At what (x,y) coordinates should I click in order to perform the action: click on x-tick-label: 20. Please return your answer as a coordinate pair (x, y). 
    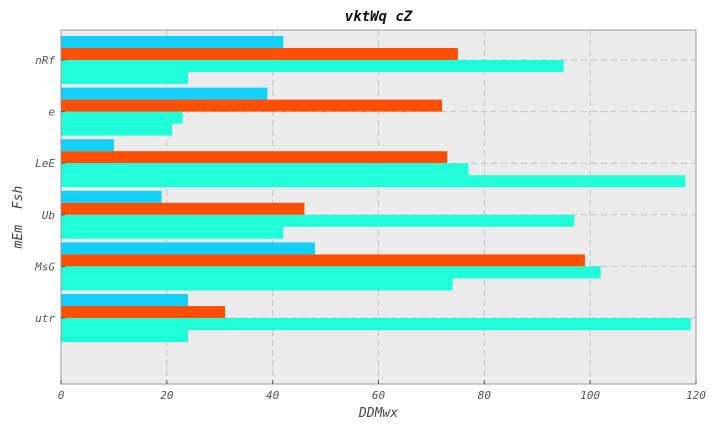
    Looking at the image, I should click on (167, 395).